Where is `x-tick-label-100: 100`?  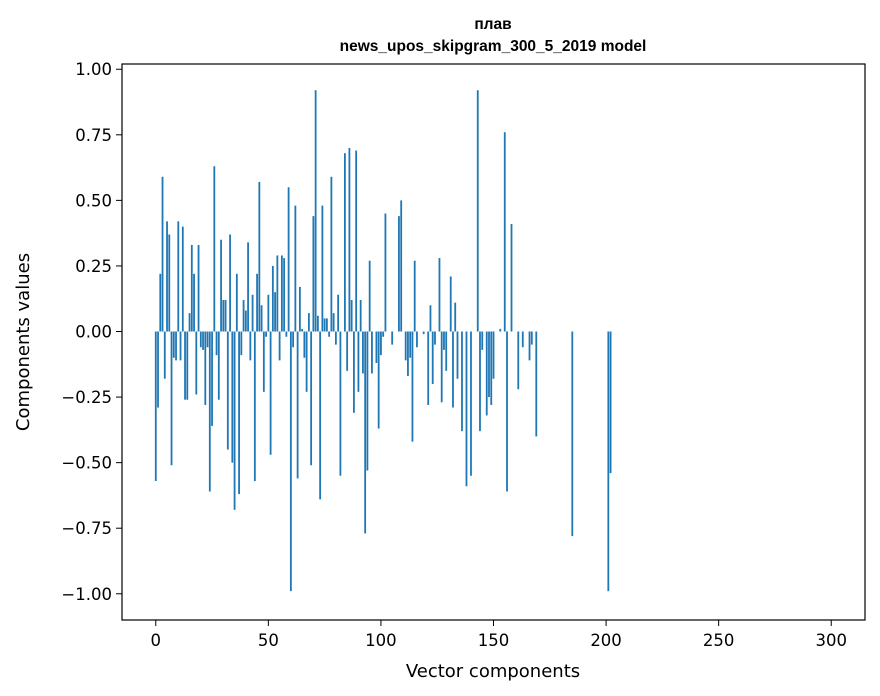 x-tick-label-100: 100 is located at coordinates (381, 640).